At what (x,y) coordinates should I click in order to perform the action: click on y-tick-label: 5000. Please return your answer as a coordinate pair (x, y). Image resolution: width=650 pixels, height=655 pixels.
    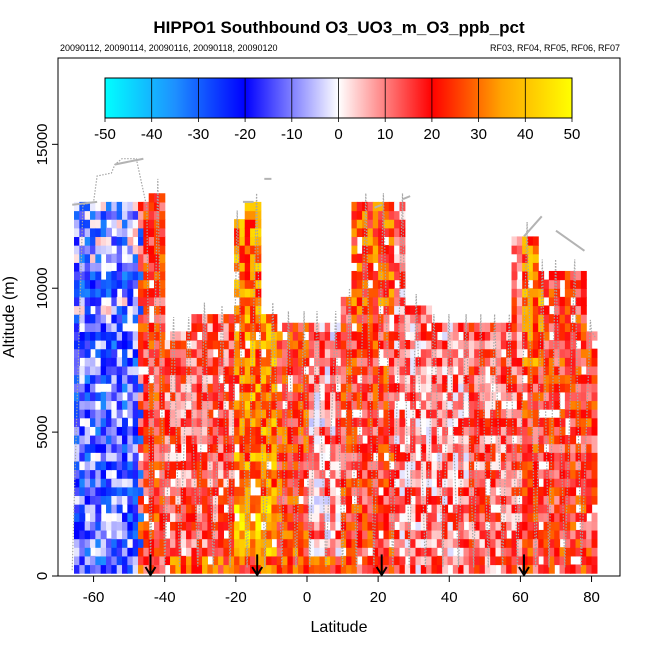
    Looking at the image, I should click on (42, 431).